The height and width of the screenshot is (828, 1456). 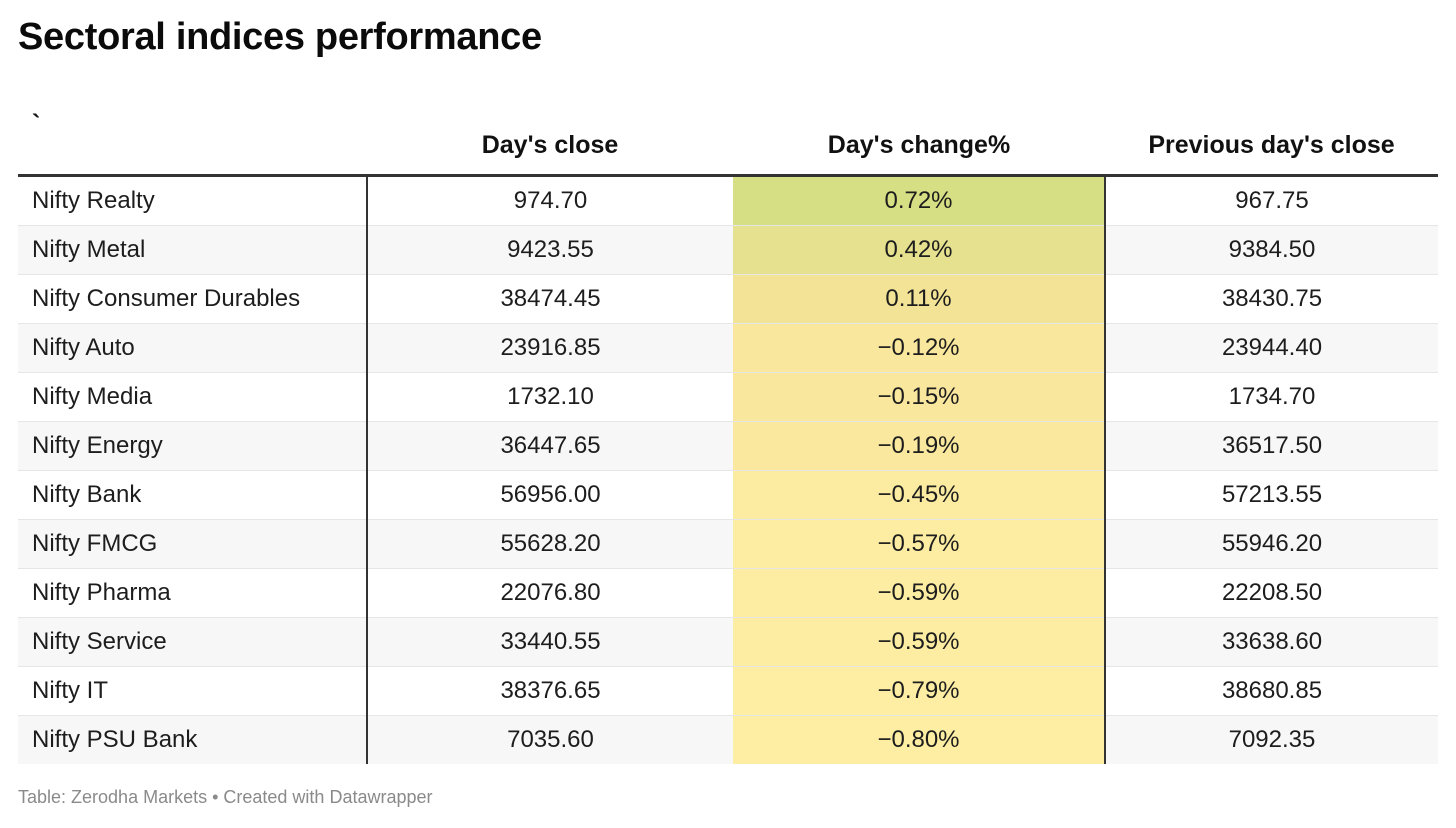 I want to click on day-change-cell: −0.80%, so click(x=919, y=739).